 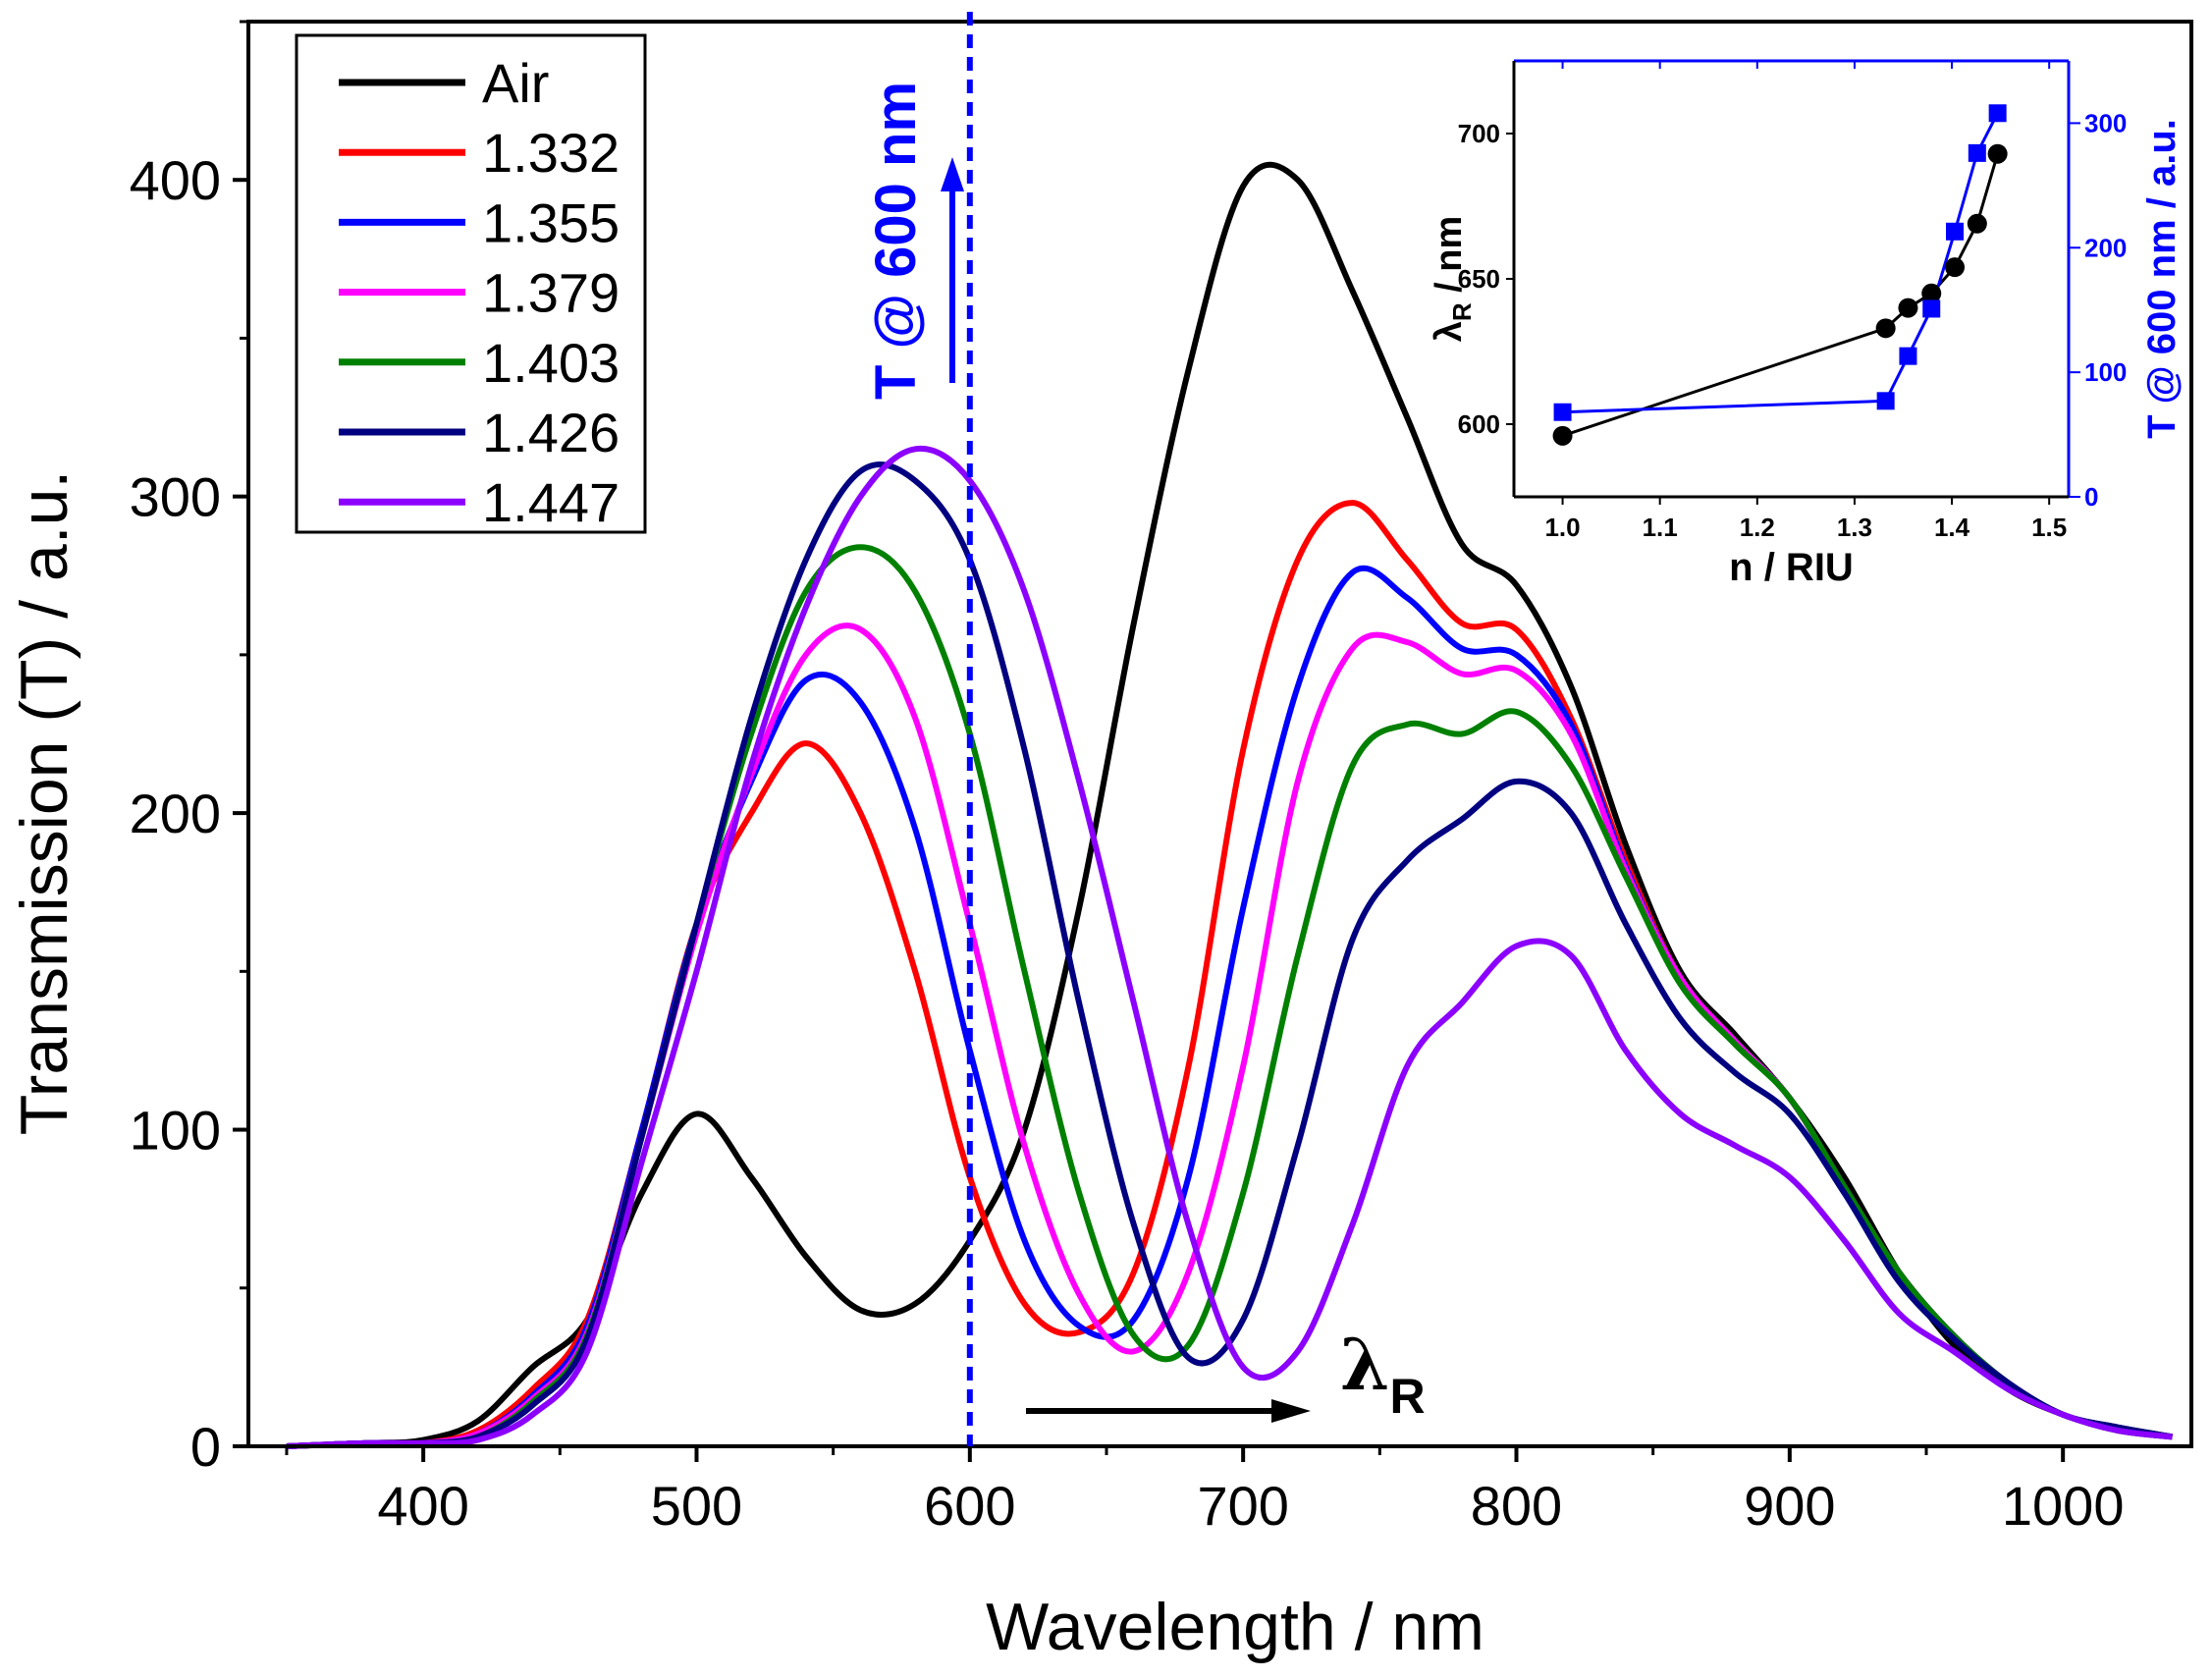 What do you see at coordinates (1407, 1396) in the screenshot?
I see `shift-label-sub: R` at bounding box center [1407, 1396].